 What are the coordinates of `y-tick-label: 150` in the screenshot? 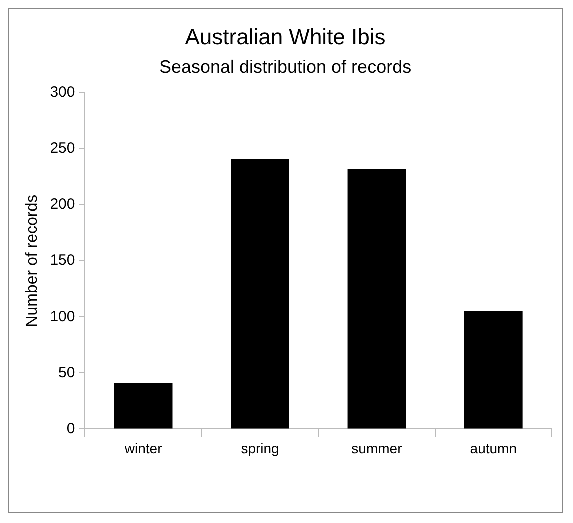 It's located at (63, 261).